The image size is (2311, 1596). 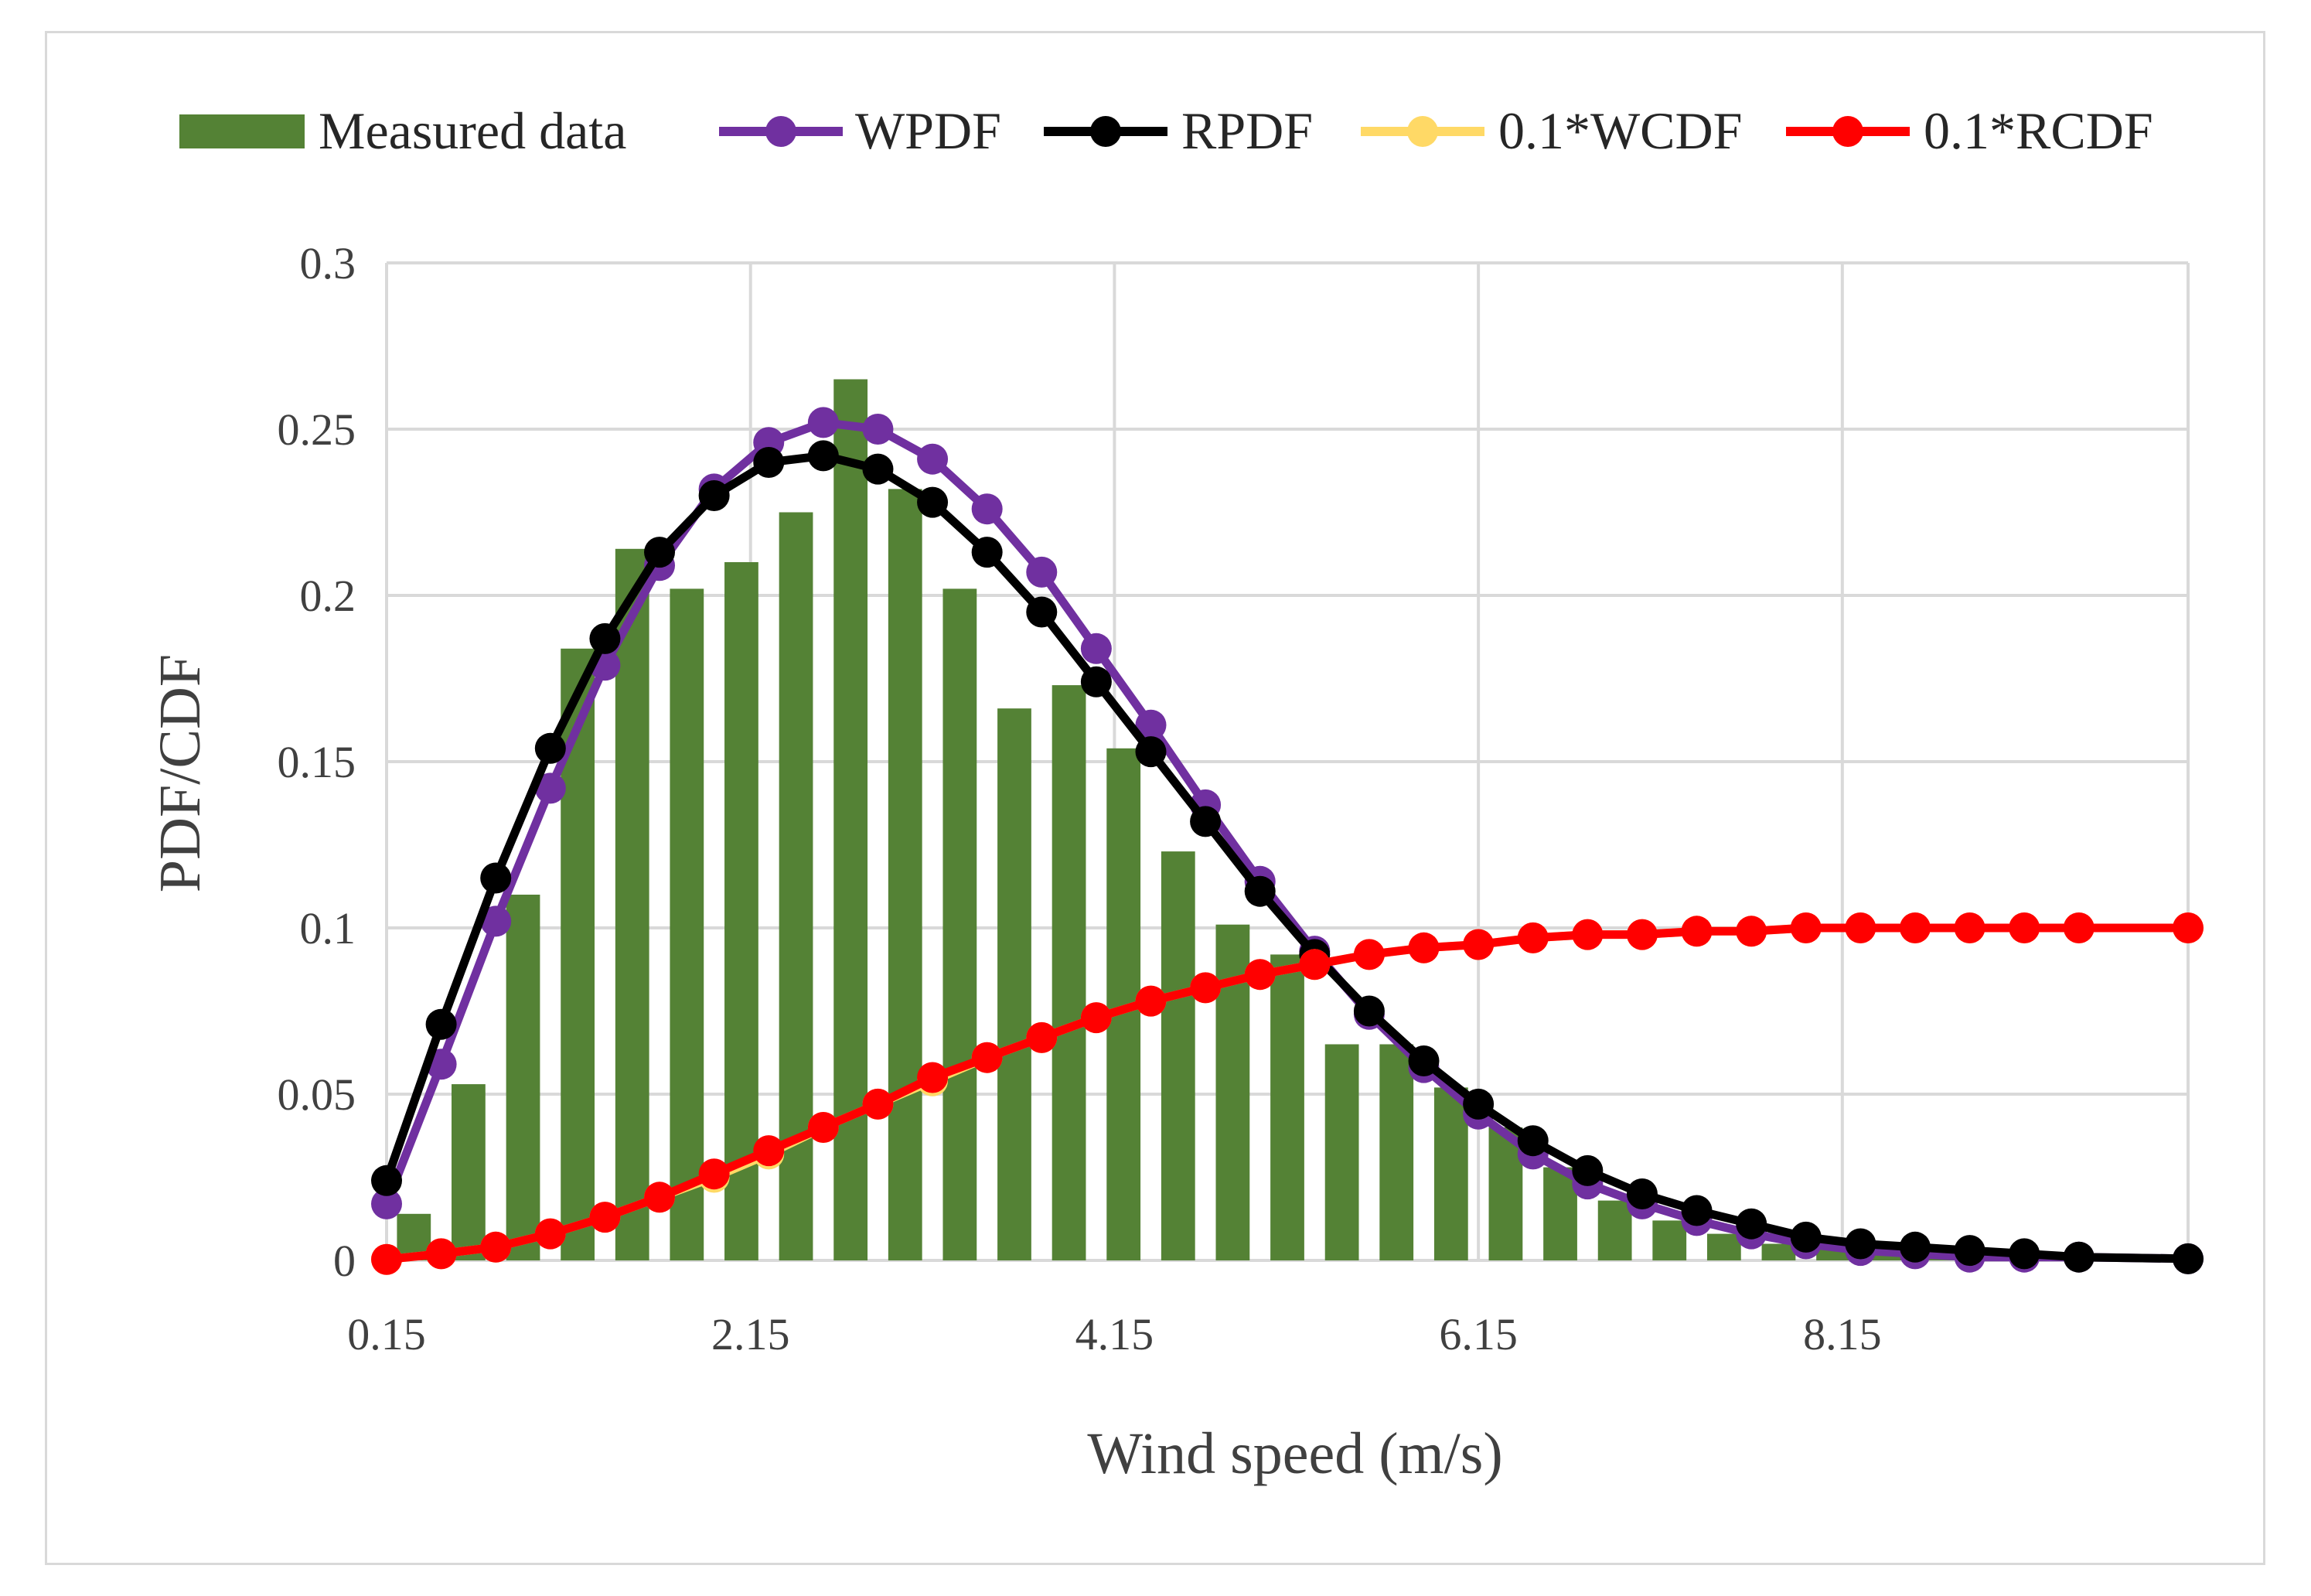 I want to click on x-tick-label-0: 0.15, so click(x=386, y=1334).